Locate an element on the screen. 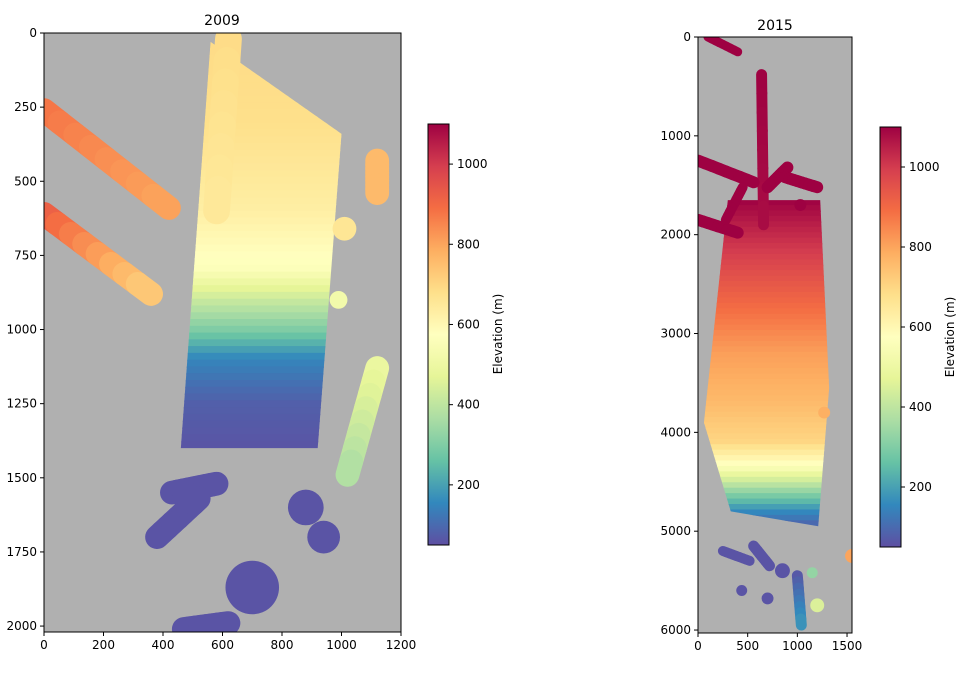  chart-title: 2009 is located at coordinates (222, 21).